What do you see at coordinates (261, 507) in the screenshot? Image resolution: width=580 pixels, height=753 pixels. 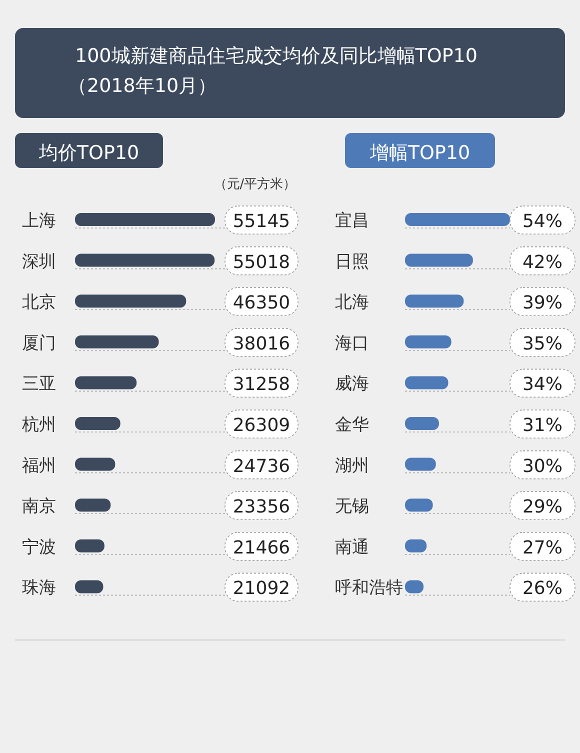 I see `data-label: 23356` at bounding box center [261, 507].